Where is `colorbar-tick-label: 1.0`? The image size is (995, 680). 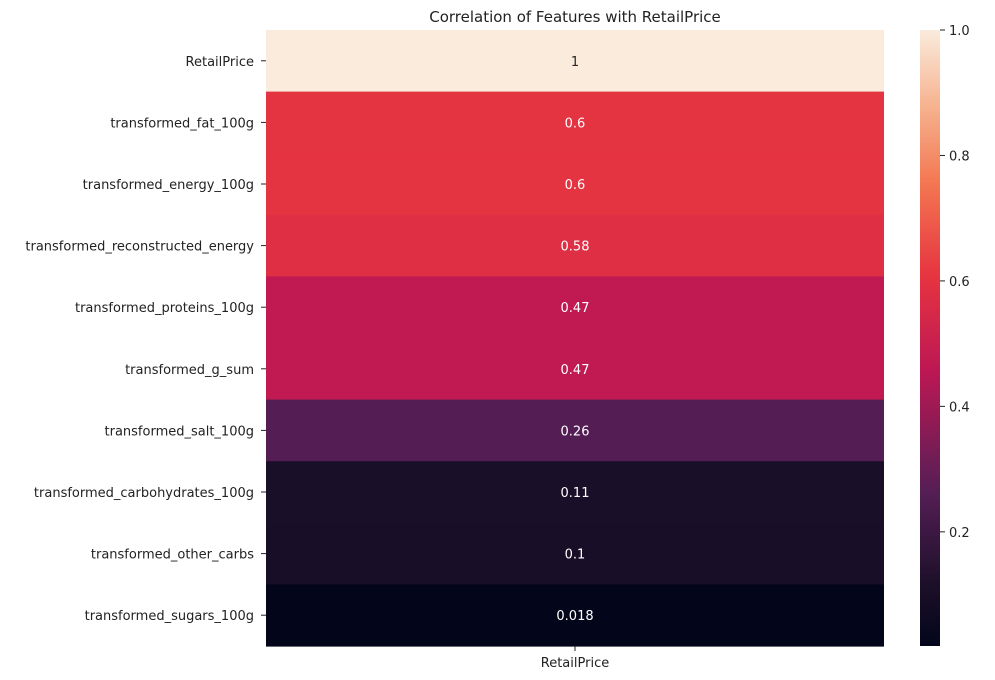
colorbar-tick-label: 1.0 is located at coordinates (959, 31).